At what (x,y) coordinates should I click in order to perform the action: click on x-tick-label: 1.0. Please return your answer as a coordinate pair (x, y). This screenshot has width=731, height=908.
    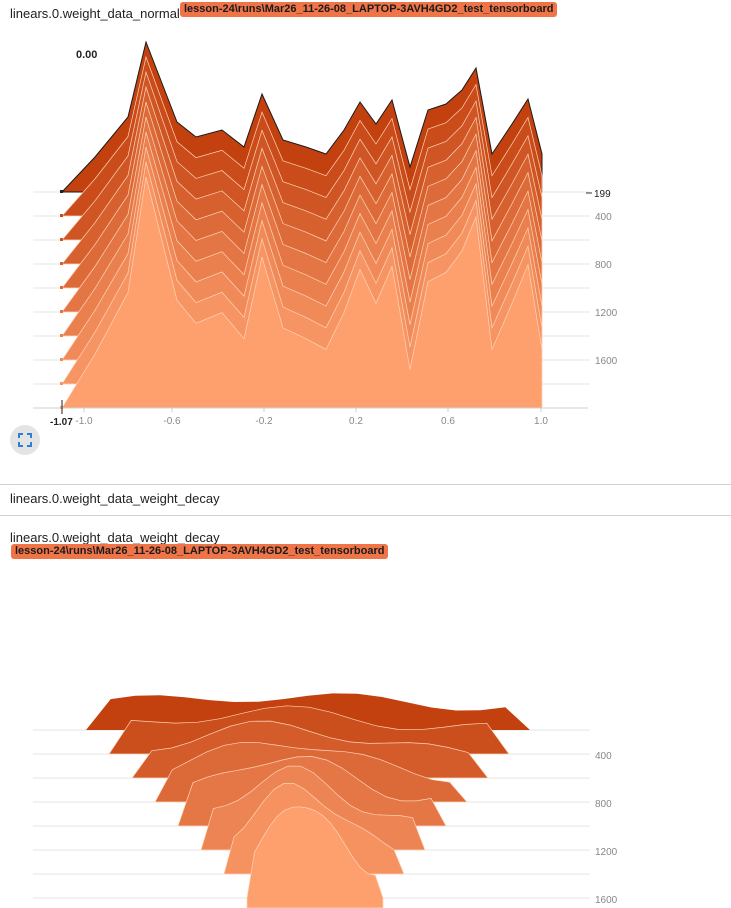
    Looking at the image, I should click on (541, 421).